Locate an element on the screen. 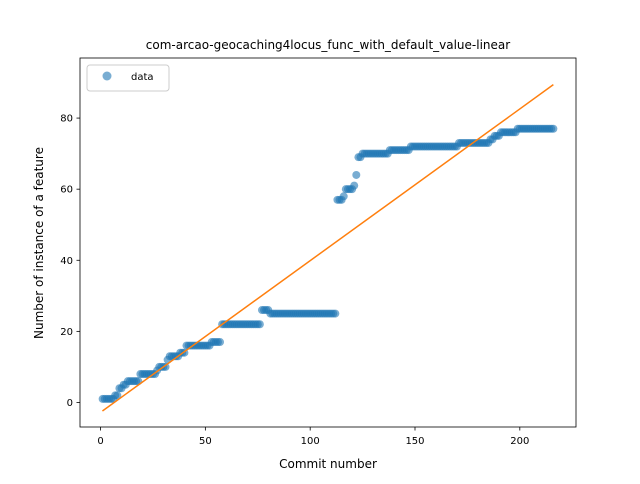 The height and width of the screenshot is (484, 640). legend: data is located at coordinates (128, 78).